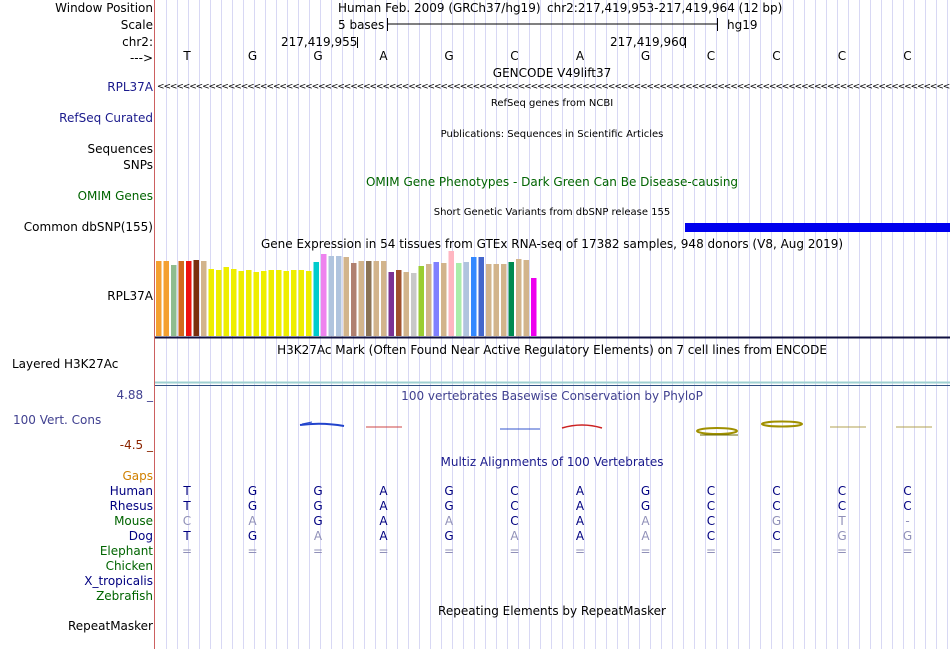  I want to click on multiz-title: Multiz Alignments of 100 Vertebrates, so click(552, 462).